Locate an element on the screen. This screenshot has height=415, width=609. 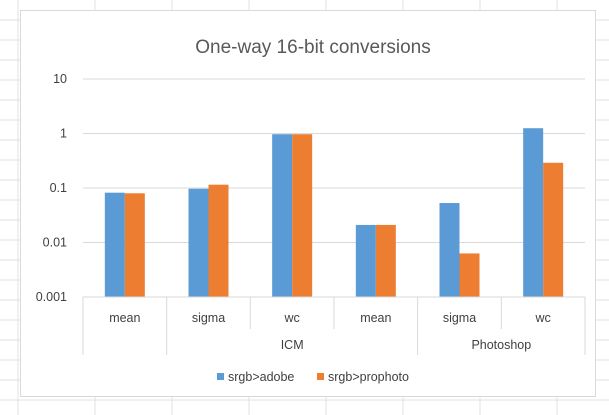
legend-label: srgb>prophoto is located at coordinates (368, 377).